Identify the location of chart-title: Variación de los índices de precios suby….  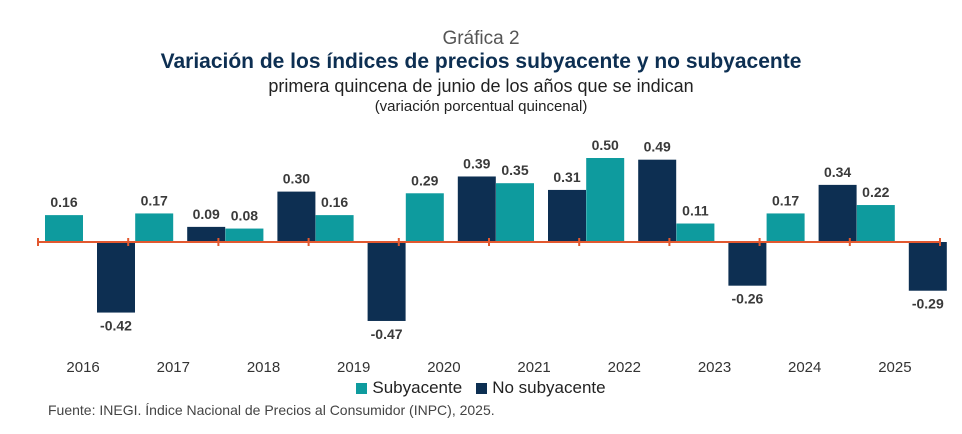
(481, 61).